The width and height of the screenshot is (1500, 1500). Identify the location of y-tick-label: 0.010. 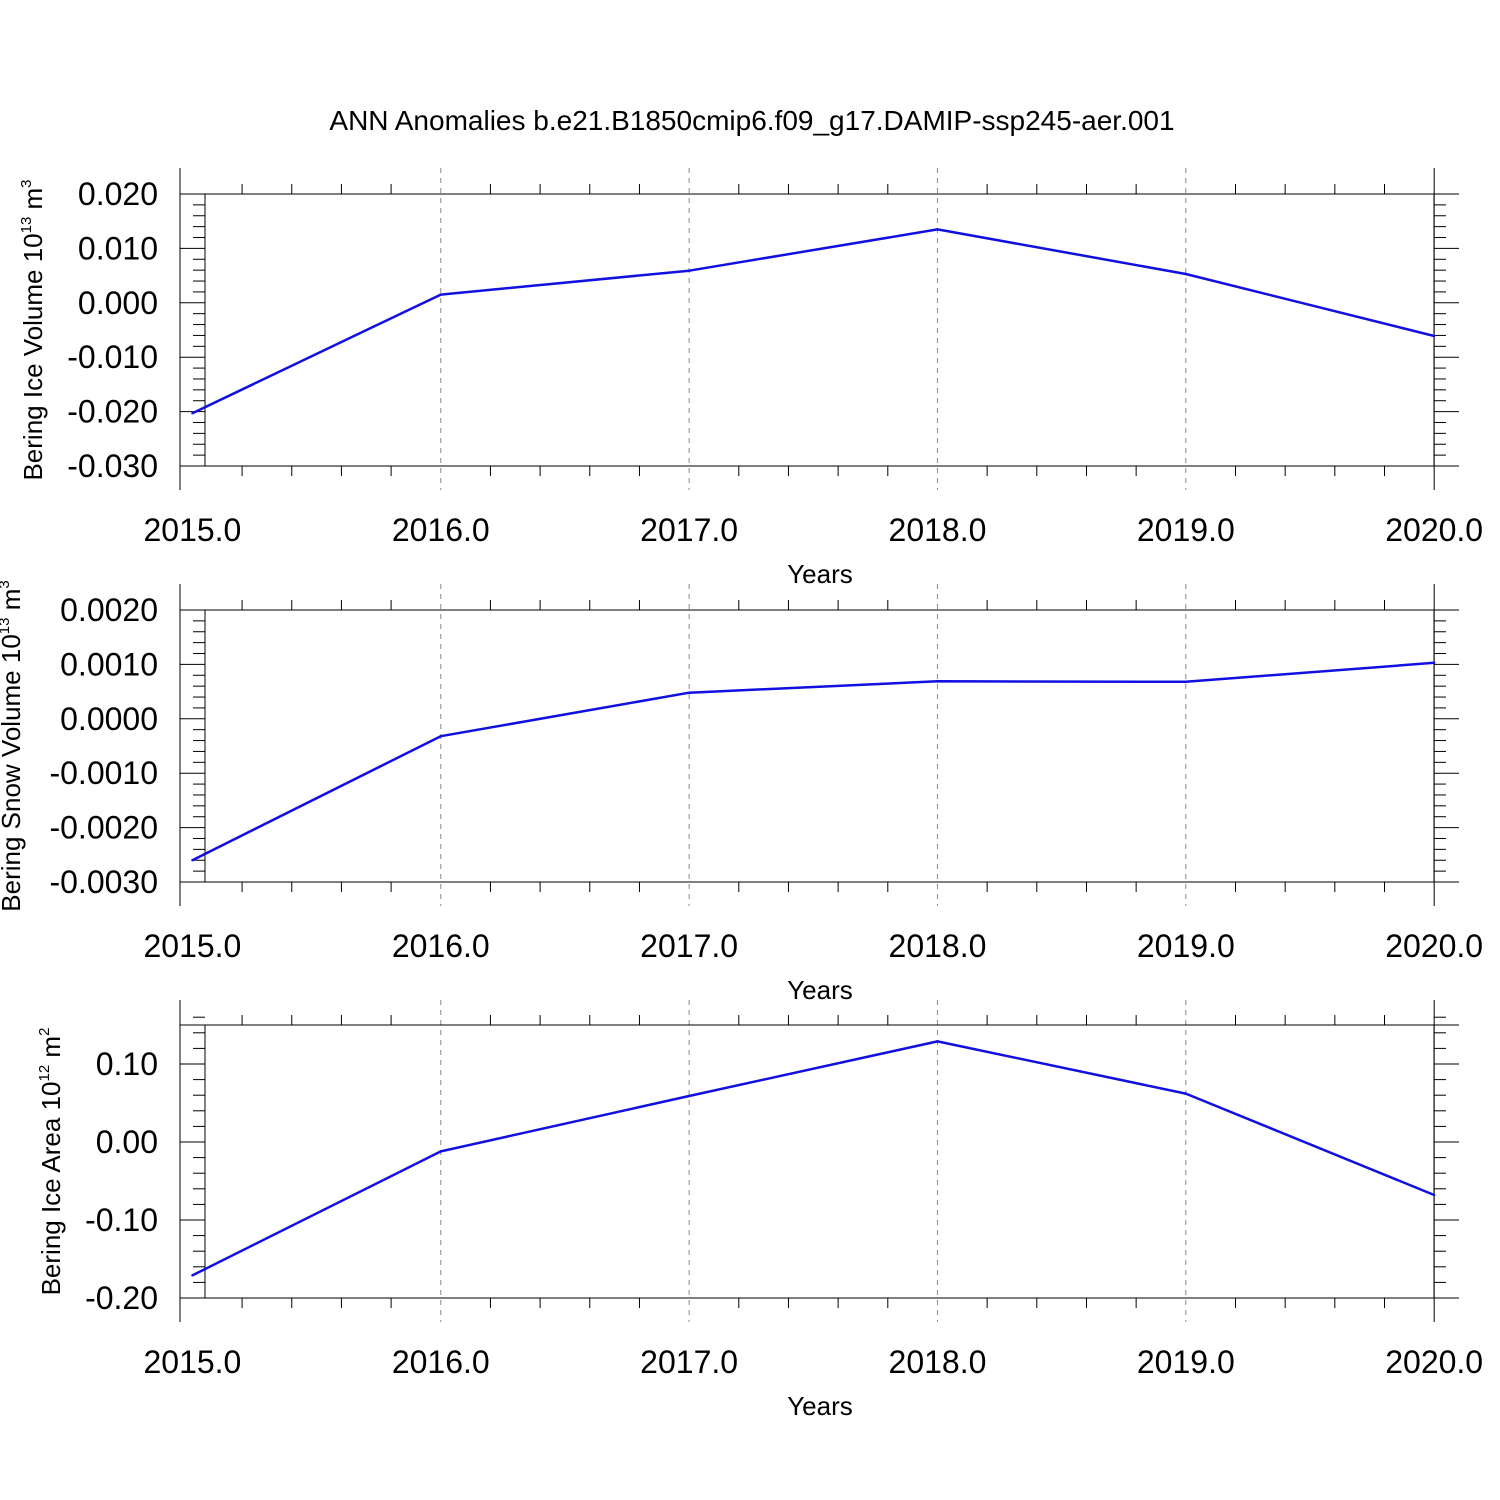
(118, 248).